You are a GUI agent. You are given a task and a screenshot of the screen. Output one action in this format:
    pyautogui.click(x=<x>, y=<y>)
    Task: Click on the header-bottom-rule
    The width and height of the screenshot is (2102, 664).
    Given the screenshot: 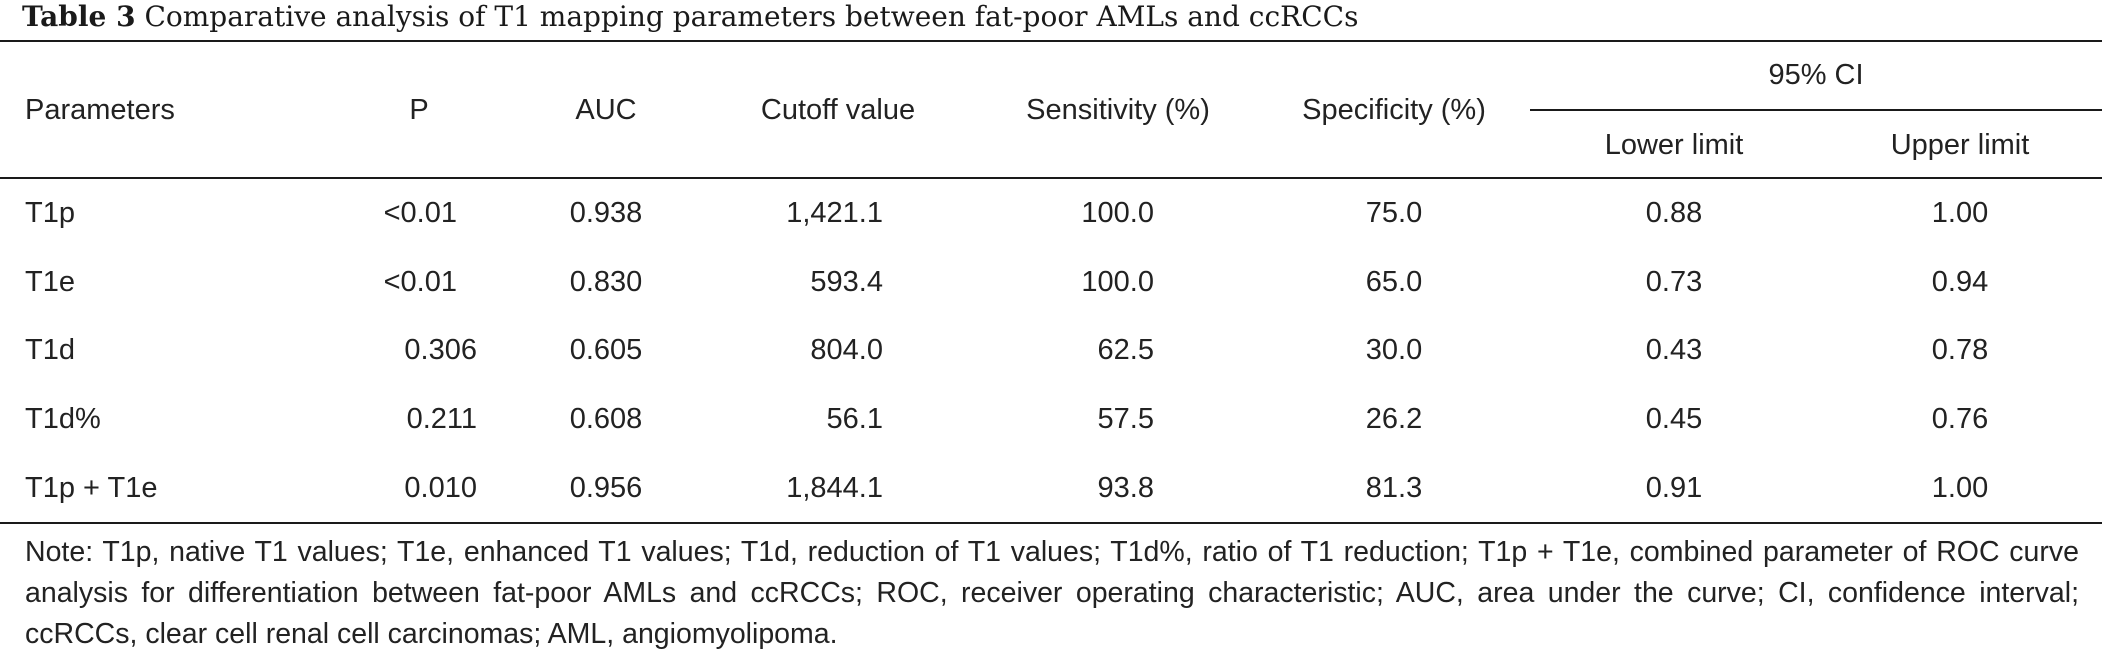 What is the action you would take?
    pyautogui.click(x=1051, y=178)
    